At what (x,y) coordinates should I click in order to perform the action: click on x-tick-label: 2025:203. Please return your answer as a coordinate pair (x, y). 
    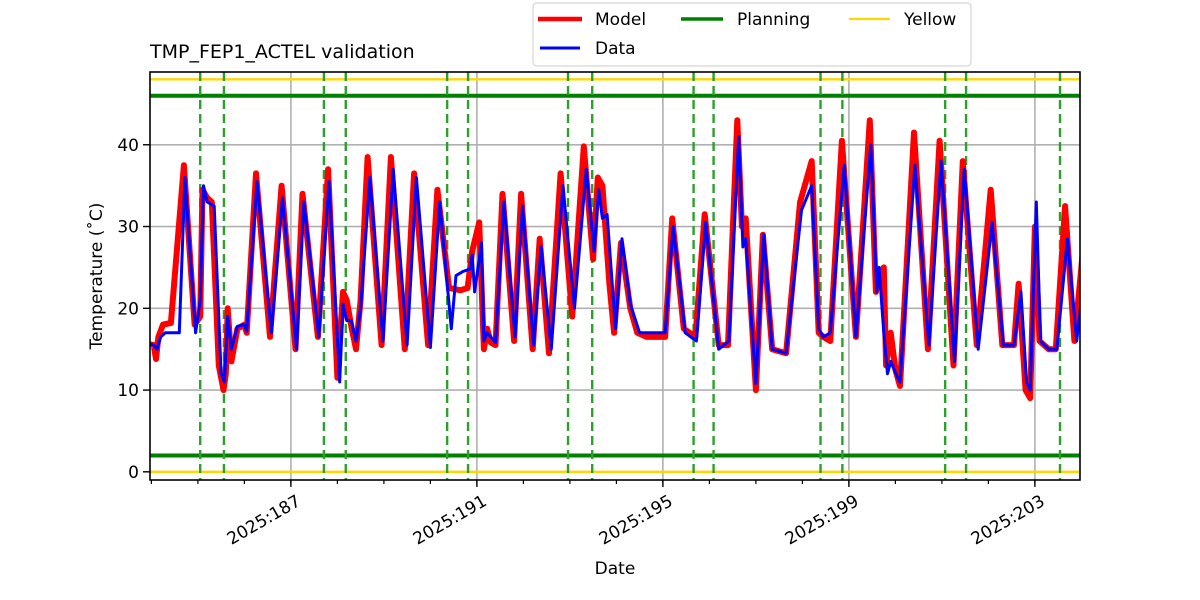
    Looking at the image, I should click on (1008, 520).